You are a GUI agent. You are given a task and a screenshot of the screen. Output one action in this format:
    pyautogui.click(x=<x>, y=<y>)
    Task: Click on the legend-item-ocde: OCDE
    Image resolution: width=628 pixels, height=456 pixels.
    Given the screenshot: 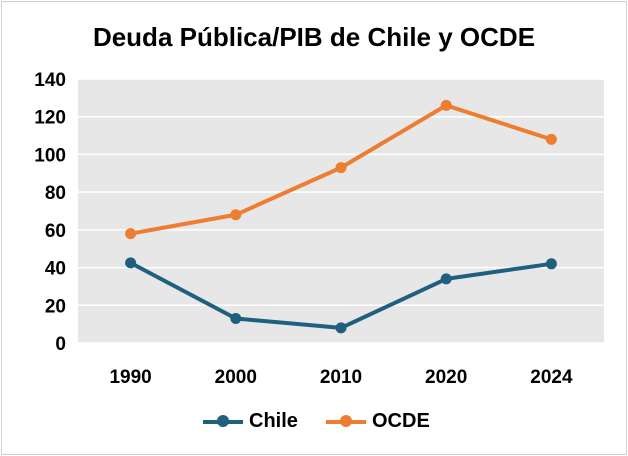 What is the action you would take?
    pyautogui.click(x=378, y=421)
    